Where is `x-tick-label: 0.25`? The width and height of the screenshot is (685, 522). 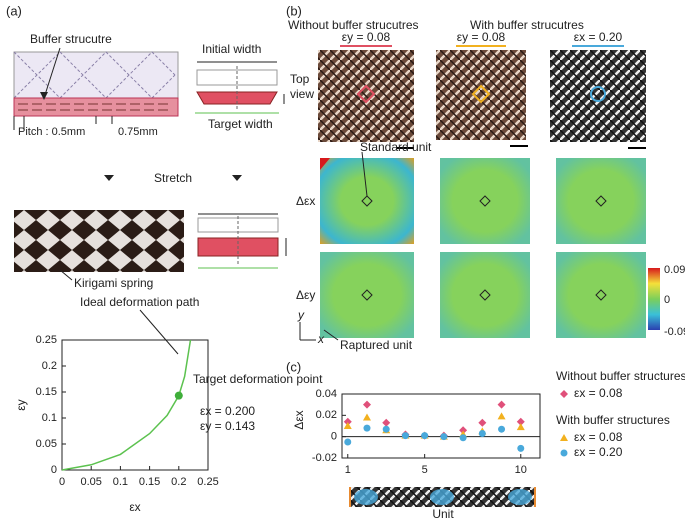
x-tick-label: 0.25 is located at coordinates (207, 482).